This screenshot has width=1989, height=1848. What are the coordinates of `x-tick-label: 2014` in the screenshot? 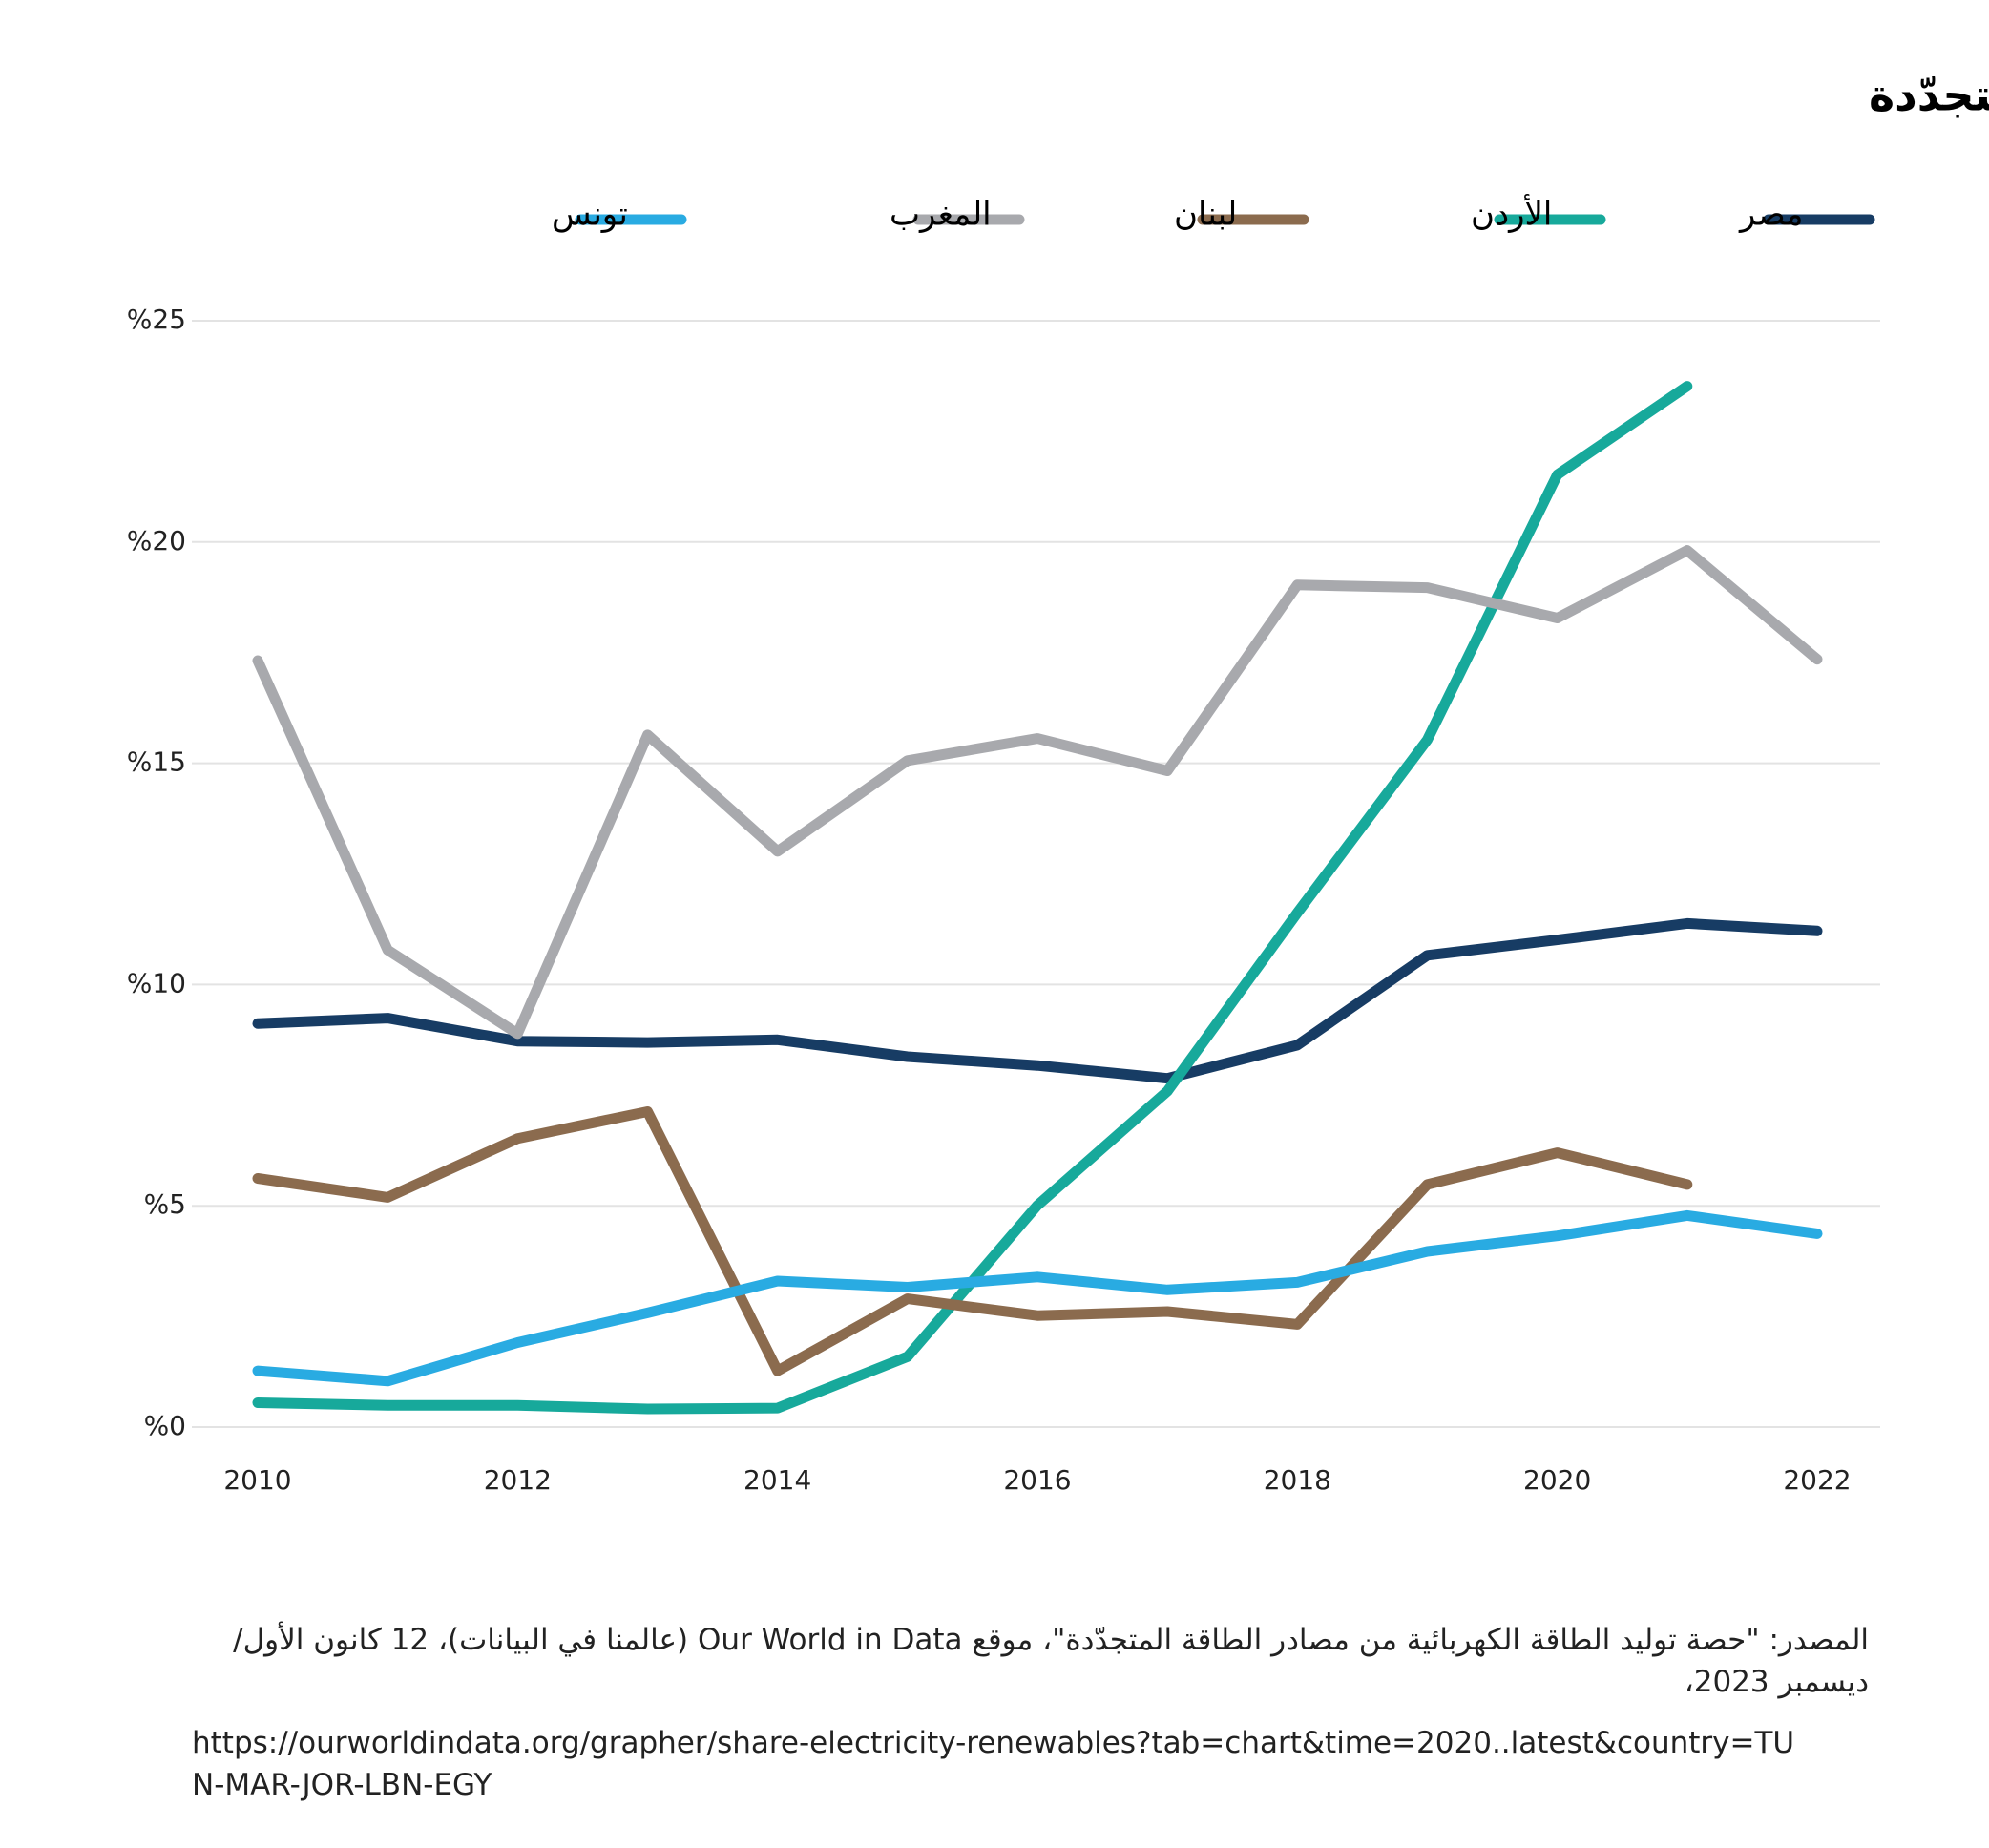 It's located at (777, 1480).